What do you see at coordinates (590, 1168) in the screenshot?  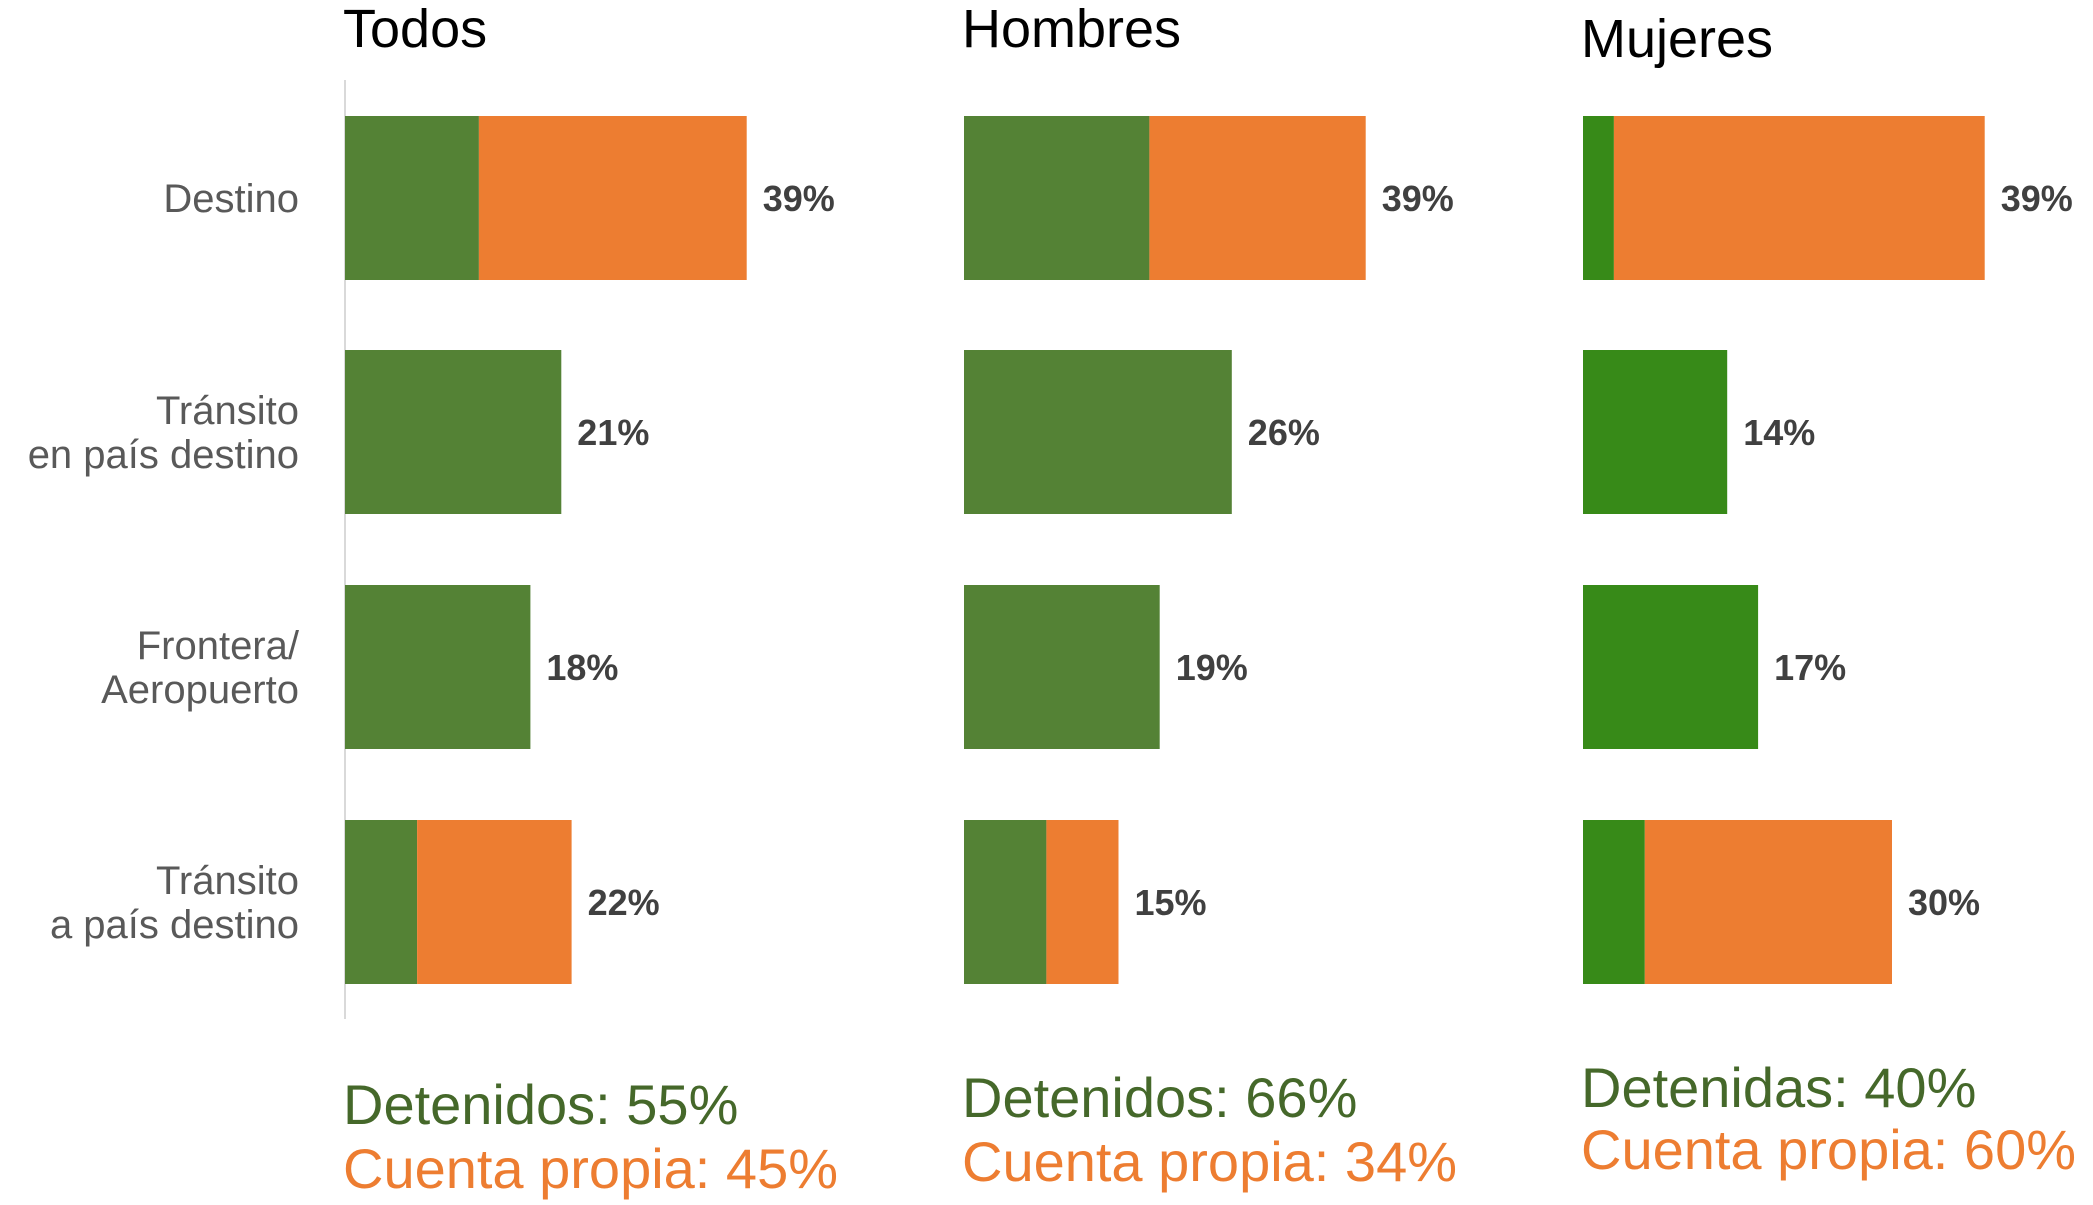 I see `summary-text: Cuenta propia: 45%` at bounding box center [590, 1168].